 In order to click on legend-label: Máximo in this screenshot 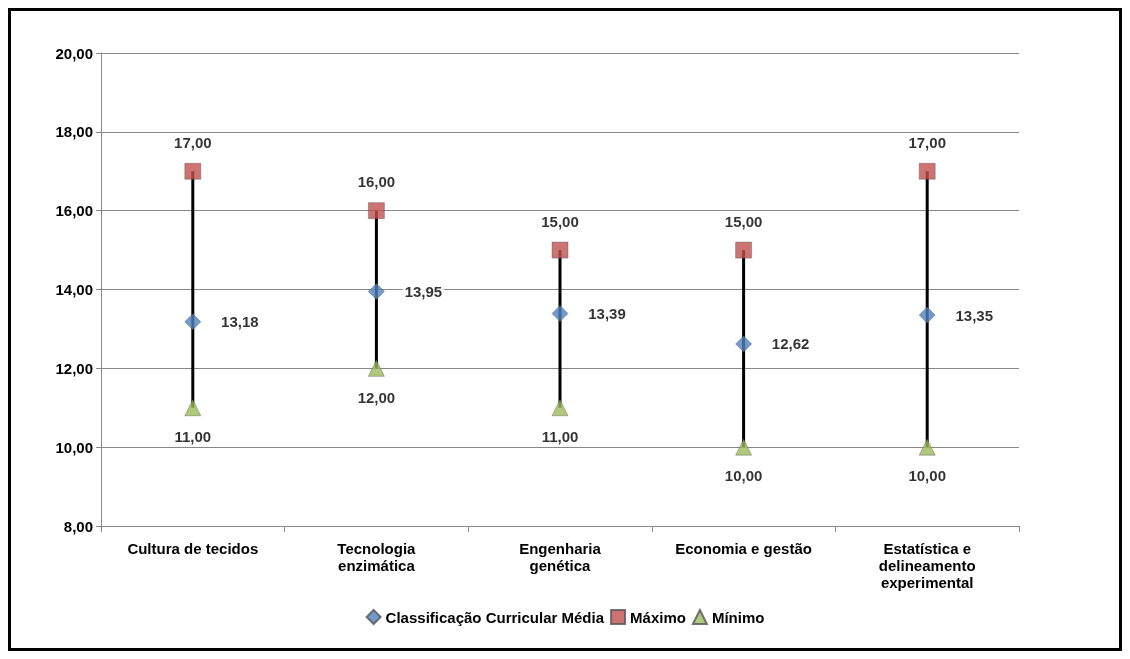, I will do `click(658, 617)`.